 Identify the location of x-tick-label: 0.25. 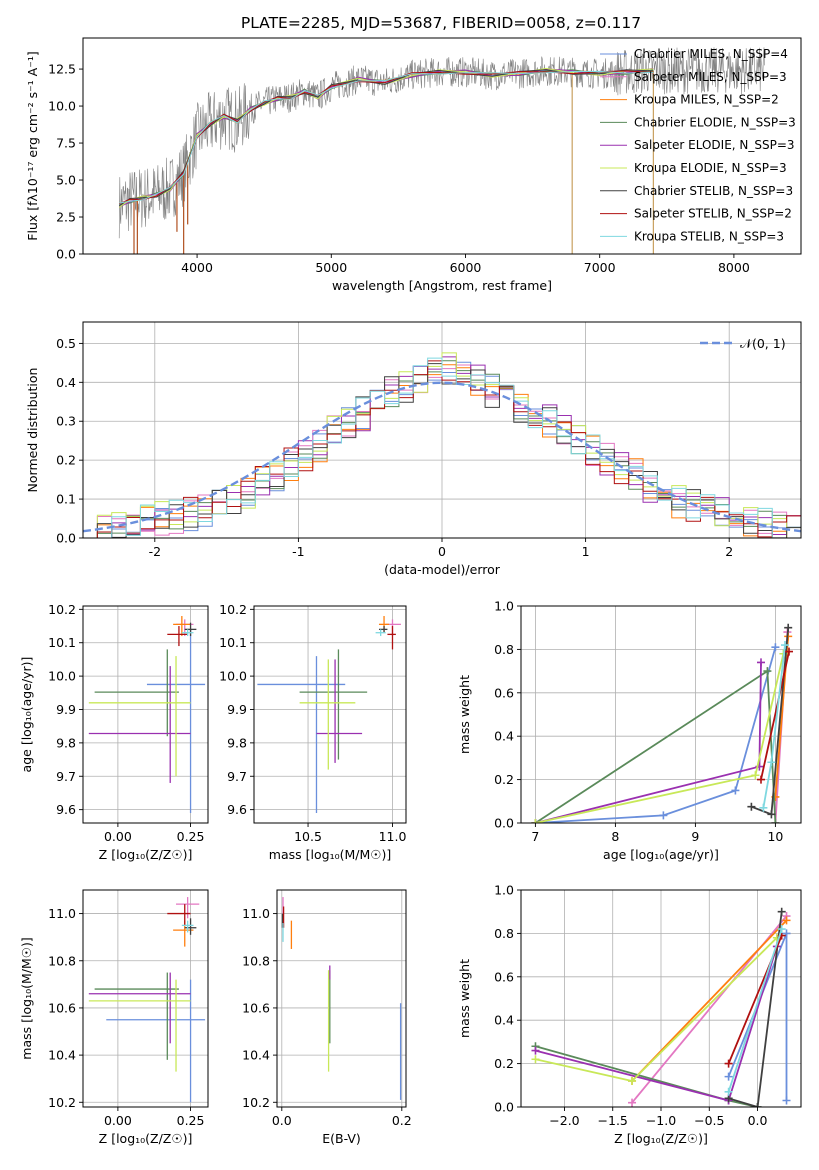
(191, 836).